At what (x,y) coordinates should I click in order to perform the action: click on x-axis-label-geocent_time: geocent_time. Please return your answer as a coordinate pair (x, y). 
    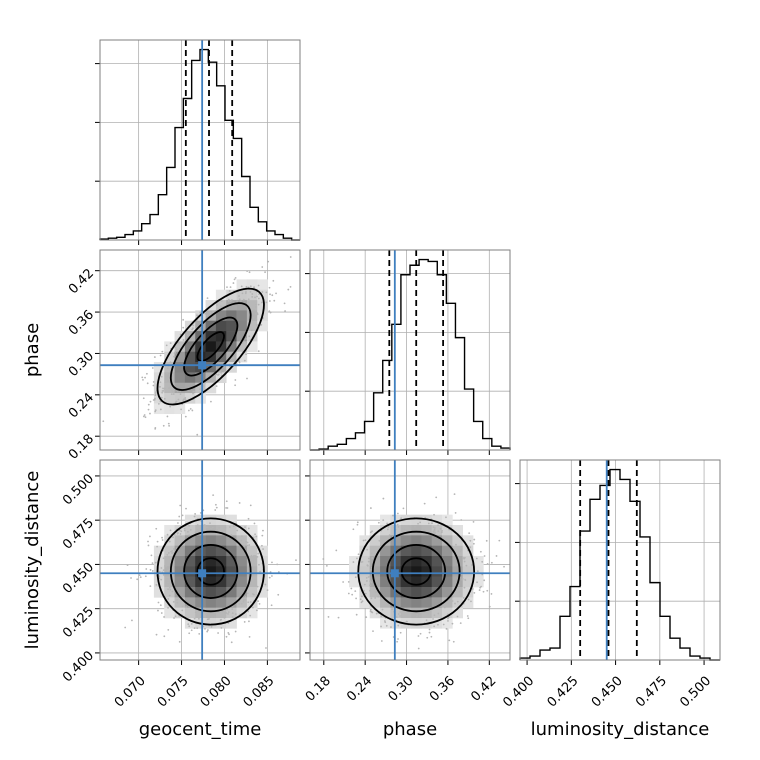
    Looking at the image, I should click on (200, 729).